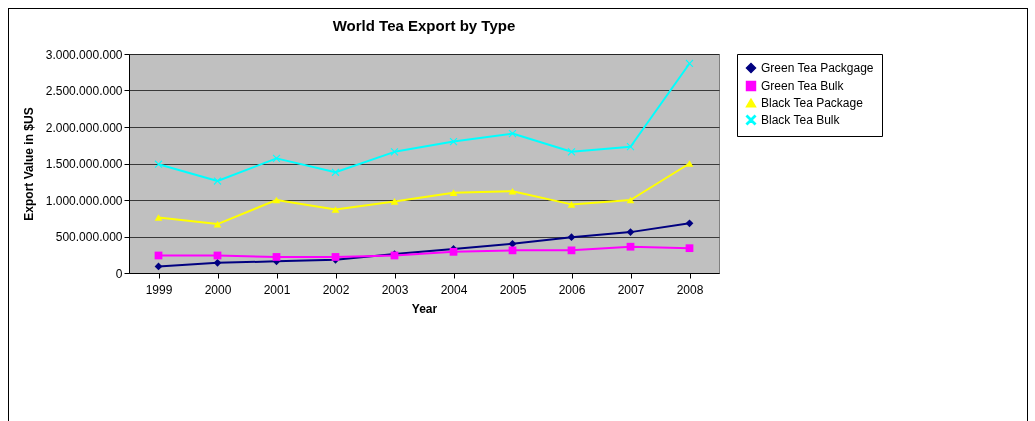 The height and width of the screenshot is (421, 1035). What do you see at coordinates (801, 120) in the screenshot?
I see `legend-label: Black Tea Bulk` at bounding box center [801, 120].